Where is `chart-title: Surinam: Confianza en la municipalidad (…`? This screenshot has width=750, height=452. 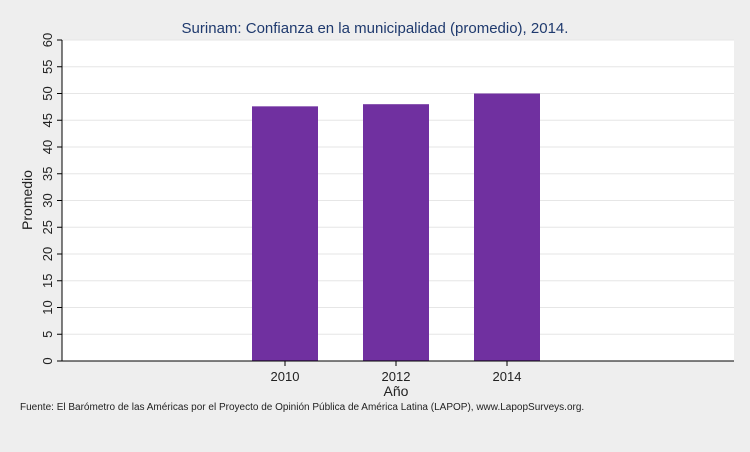 chart-title: Surinam: Confianza en la municipalidad (… is located at coordinates (375, 28).